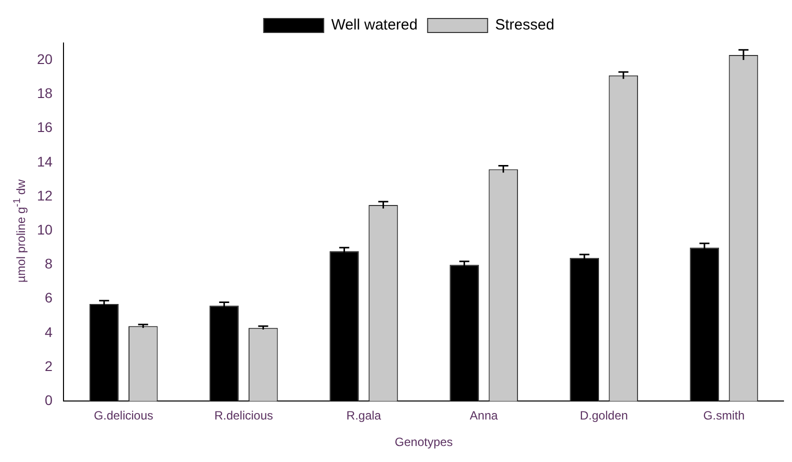  I want to click on y-tick-label: 0, so click(48, 400).